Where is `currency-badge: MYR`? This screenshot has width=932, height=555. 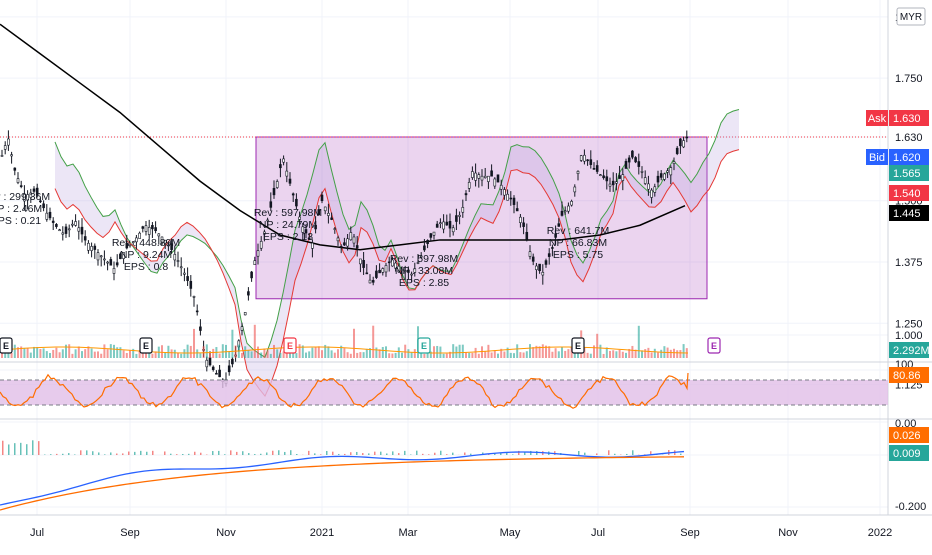 currency-badge: MYR is located at coordinates (911, 16).